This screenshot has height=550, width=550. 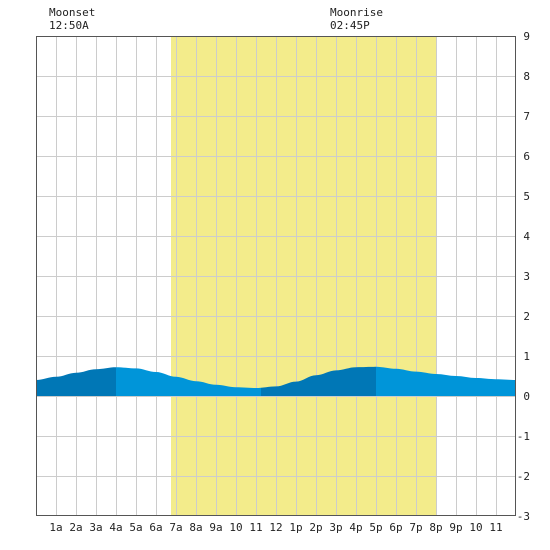 What do you see at coordinates (526, 356) in the screenshot?
I see `y-tick-label: 1` at bounding box center [526, 356].